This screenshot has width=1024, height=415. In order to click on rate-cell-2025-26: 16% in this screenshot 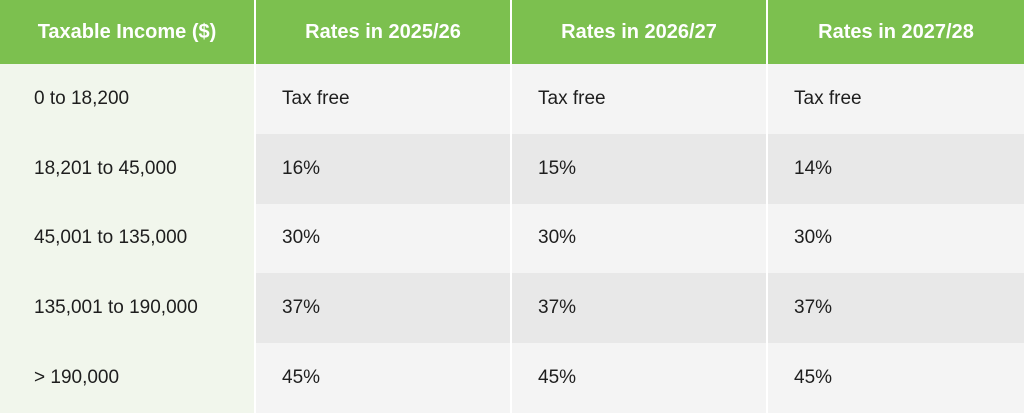, I will do `click(384, 168)`.